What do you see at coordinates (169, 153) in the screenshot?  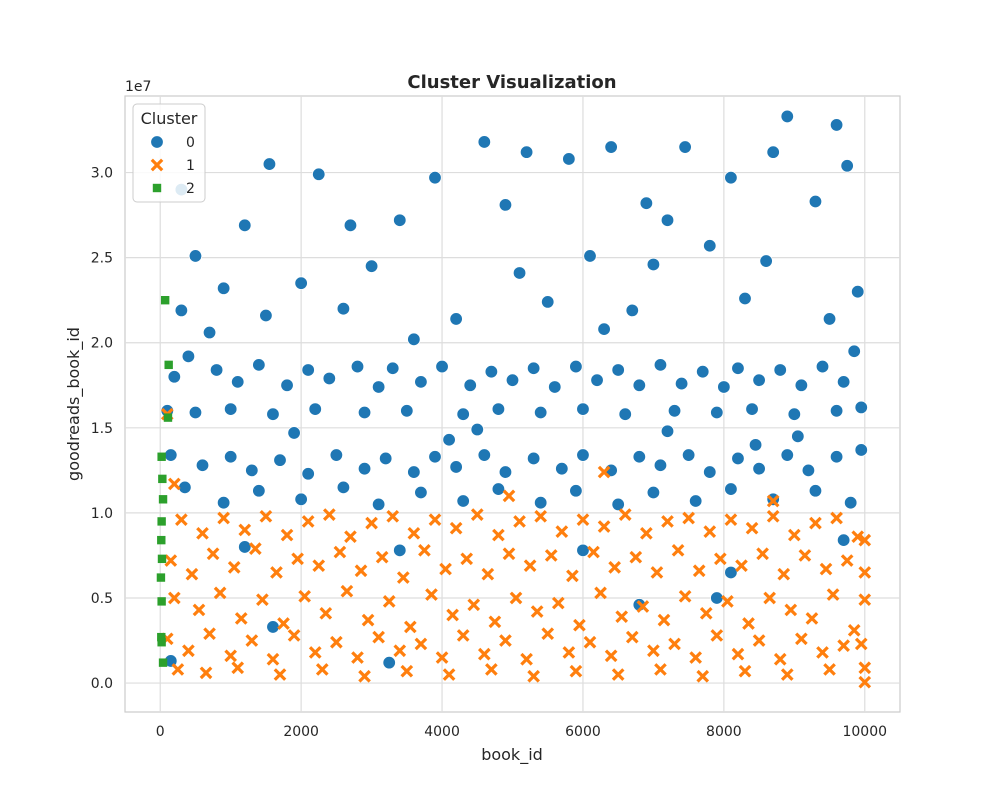 I see `legend-box` at bounding box center [169, 153].